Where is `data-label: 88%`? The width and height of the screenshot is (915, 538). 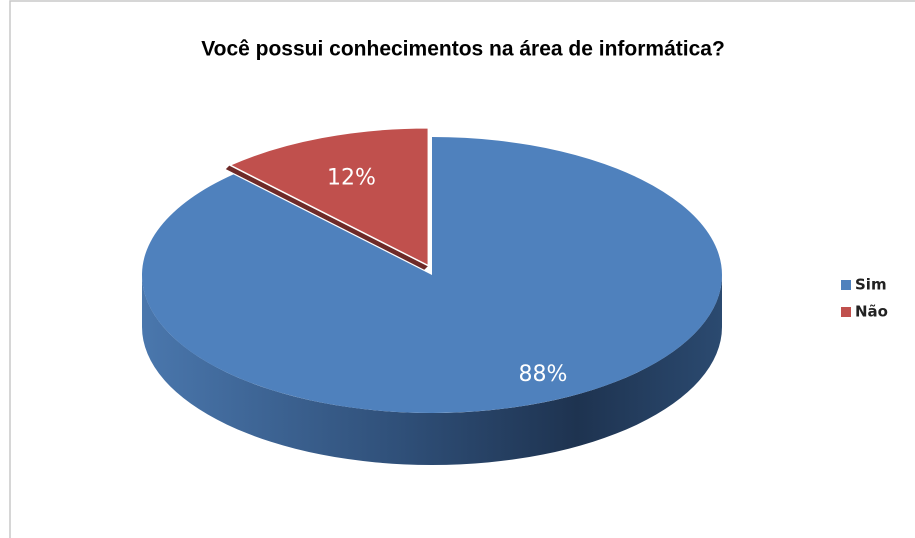
data-label: 88% is located at coordinates (543, 374).